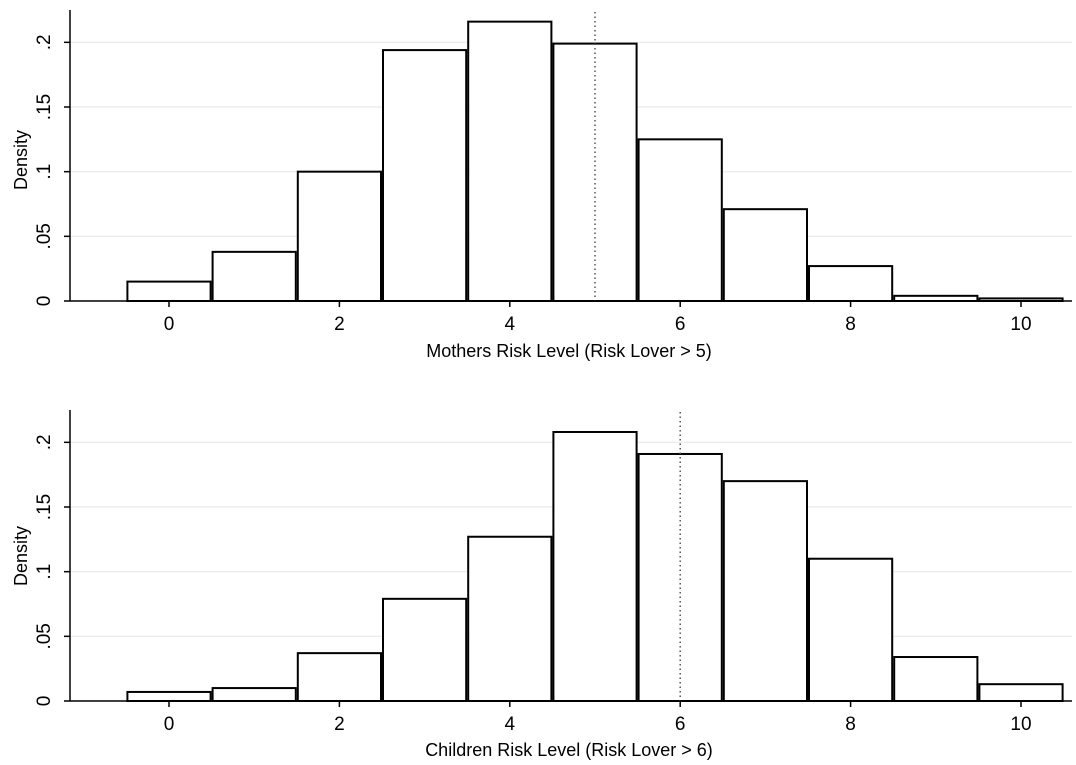 This screenshot has width=1076, height=765. I want to click on mothers-xtick-label: 4, so click(510, 324).